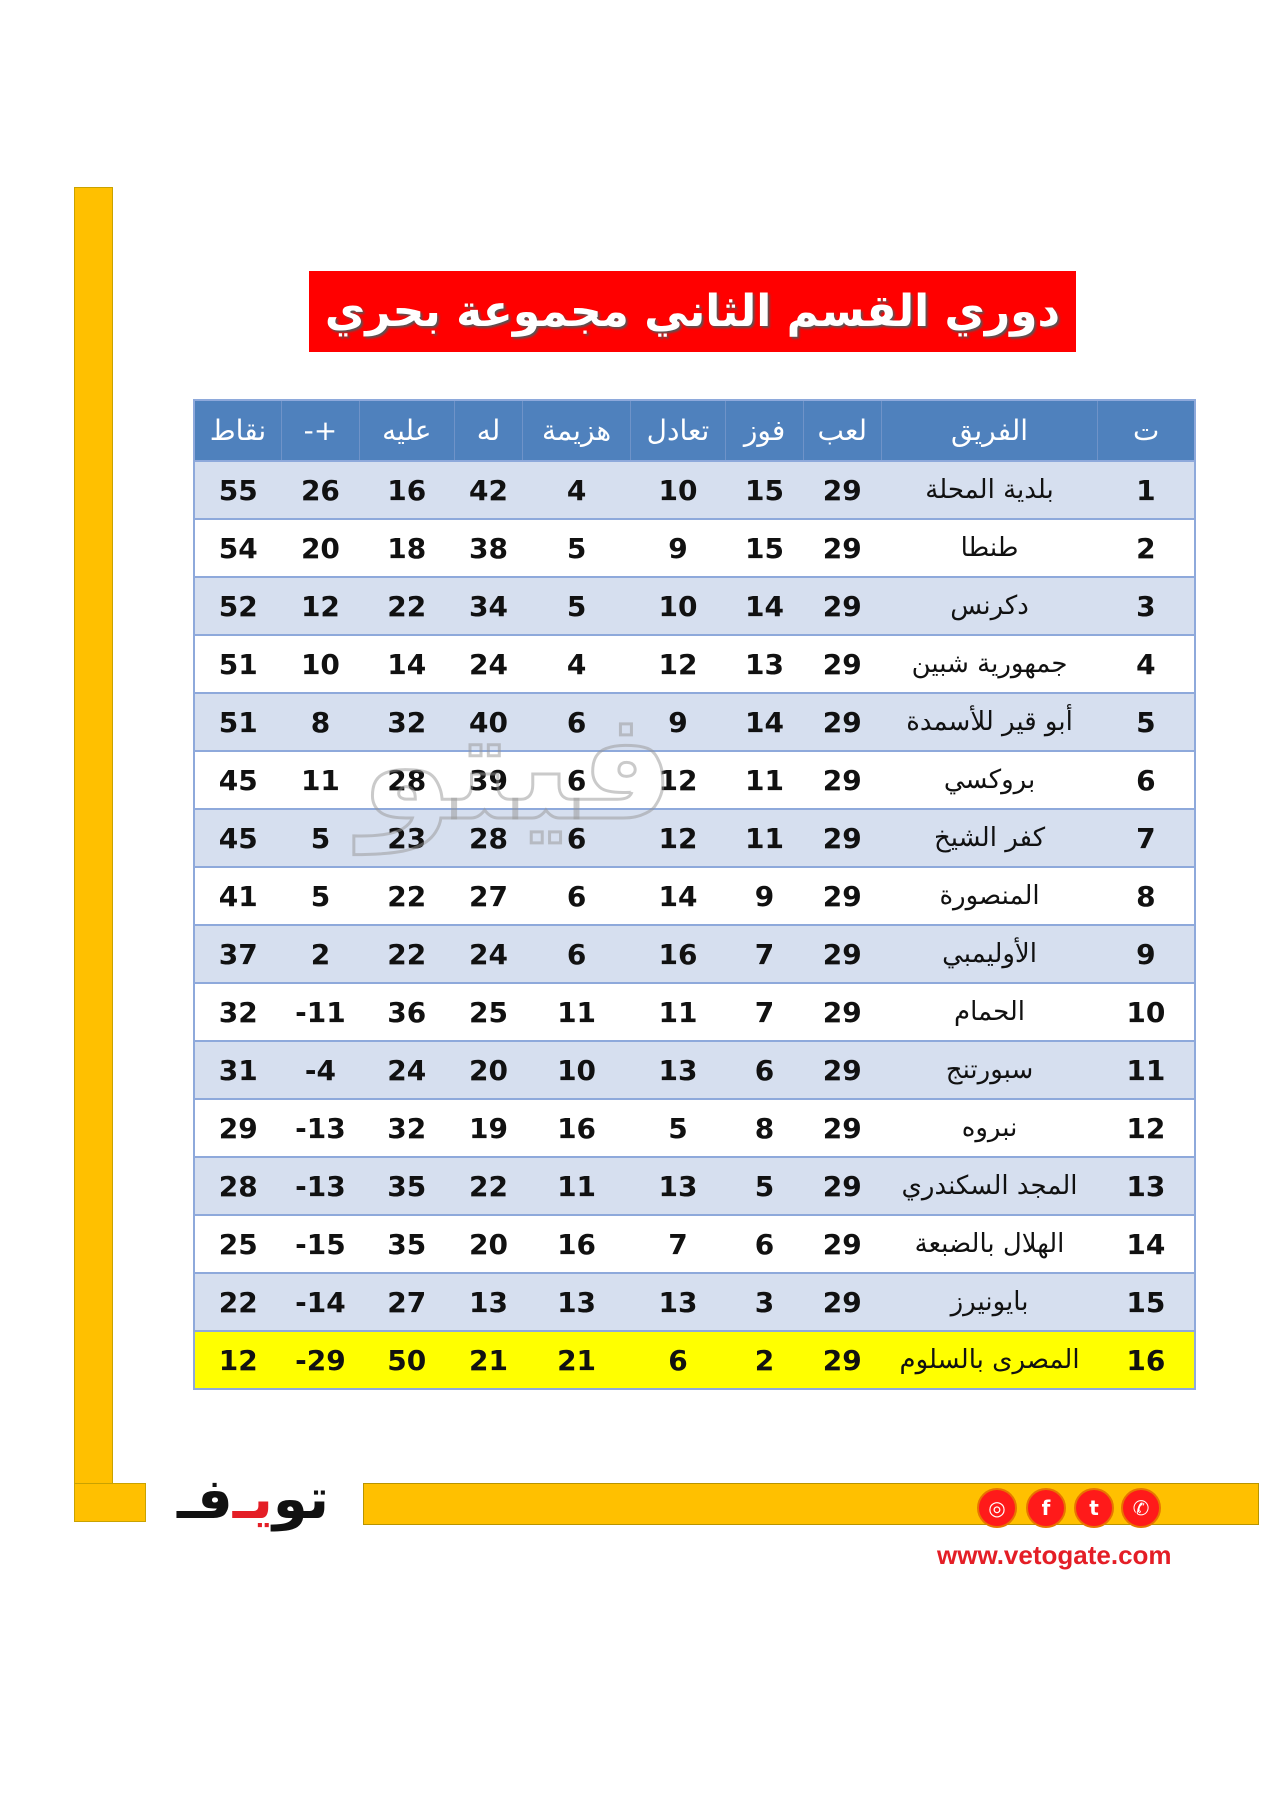 The width and height of the screenshot is (1273, 1800). What do you see at coordinates (407, 1185) in the screenshot?
I see `table-cell: 35` at bounding box center [407, 1185].